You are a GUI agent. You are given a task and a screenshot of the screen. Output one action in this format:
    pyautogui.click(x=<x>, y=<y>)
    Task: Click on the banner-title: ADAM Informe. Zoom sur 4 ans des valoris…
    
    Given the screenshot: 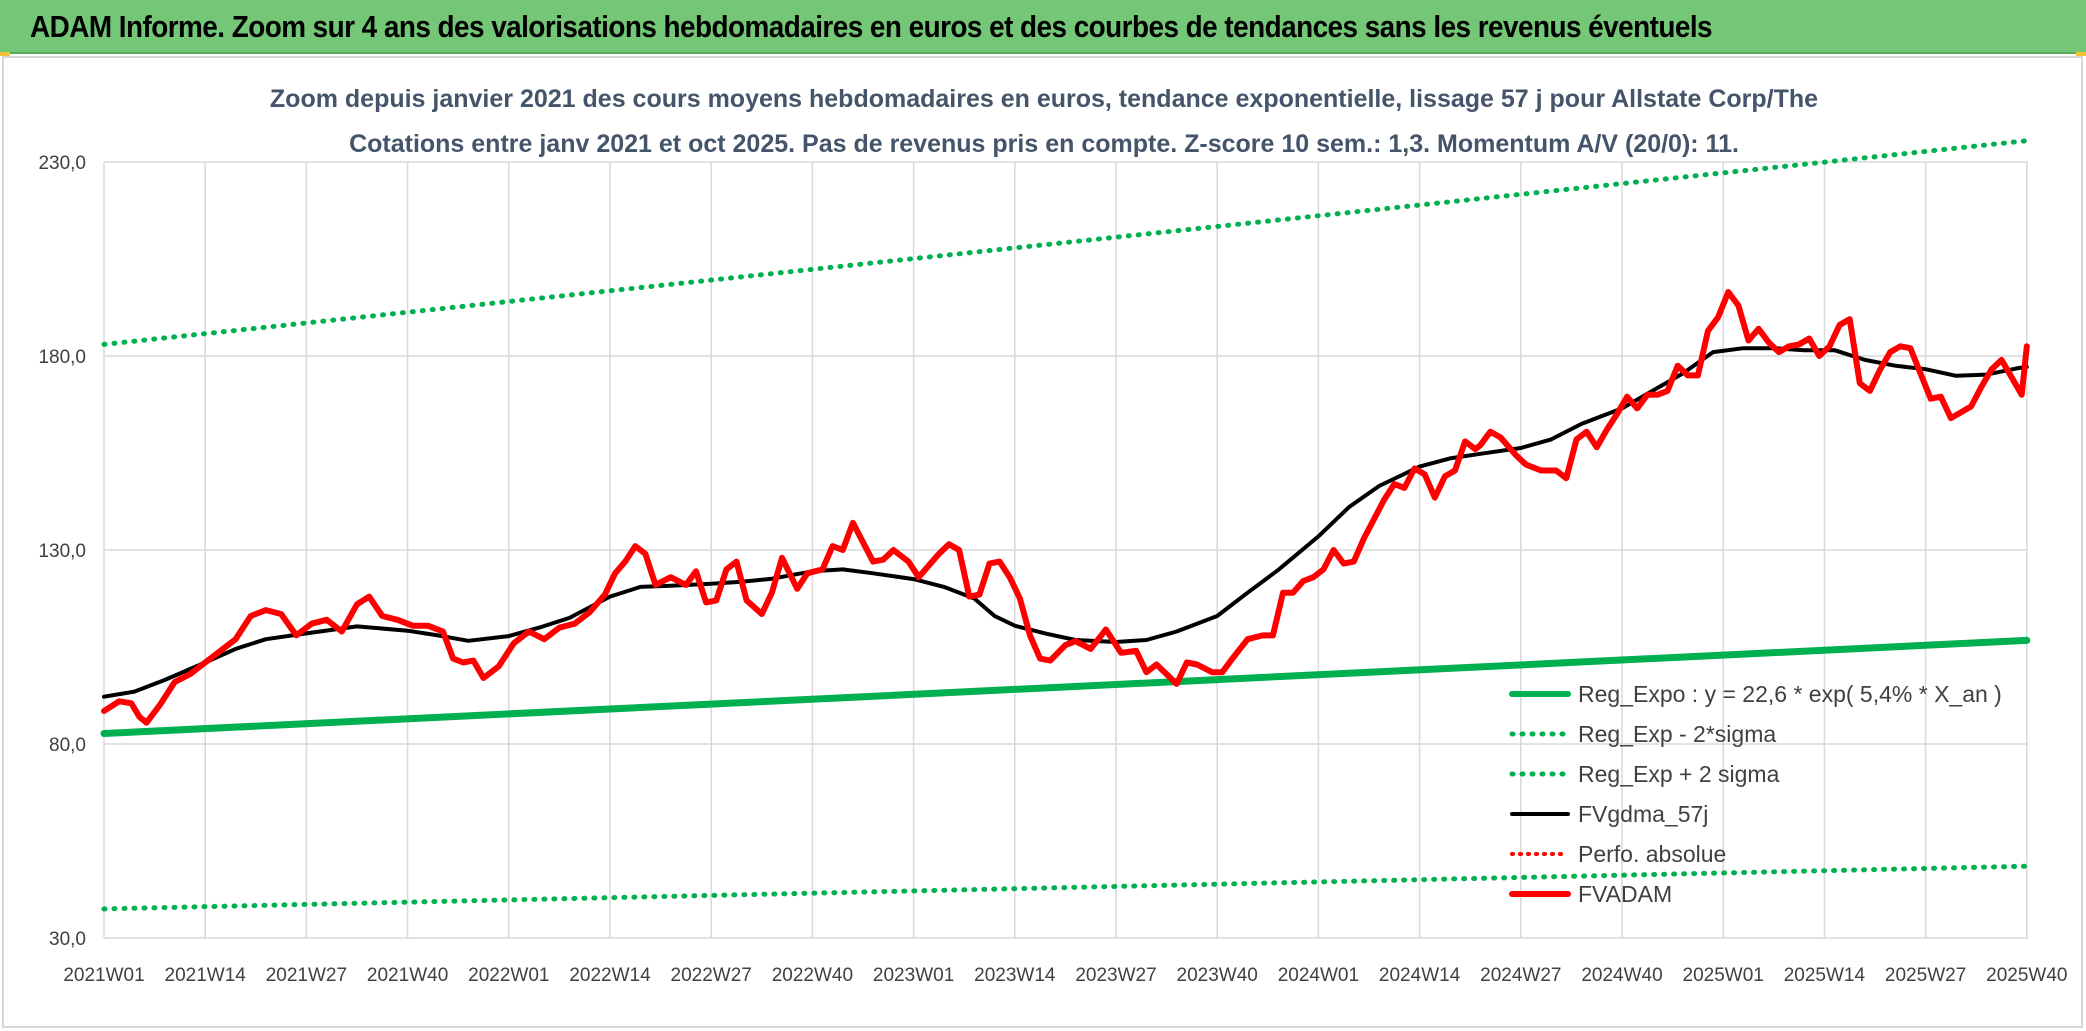 What is the action you would take?
    pyautogui.click(x=871, y=26)
    